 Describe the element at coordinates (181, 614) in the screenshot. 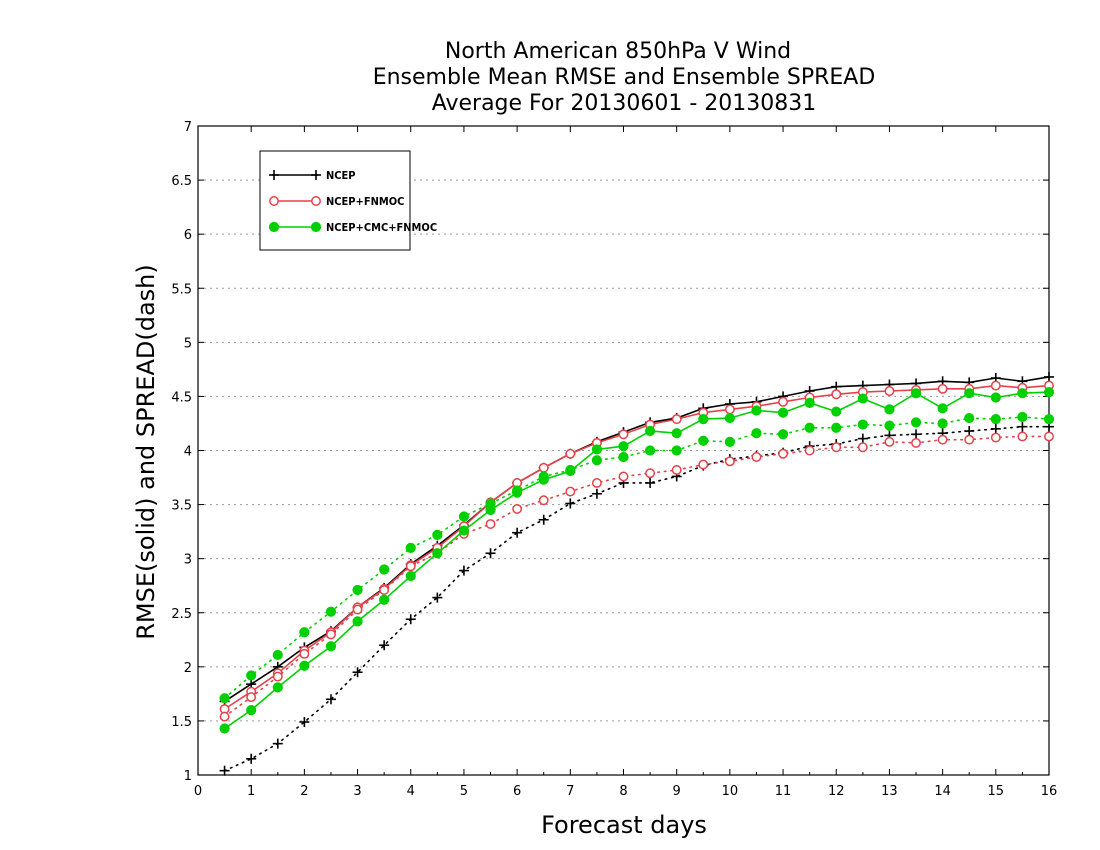

I see `y-tick-label: 2.5` at that location.